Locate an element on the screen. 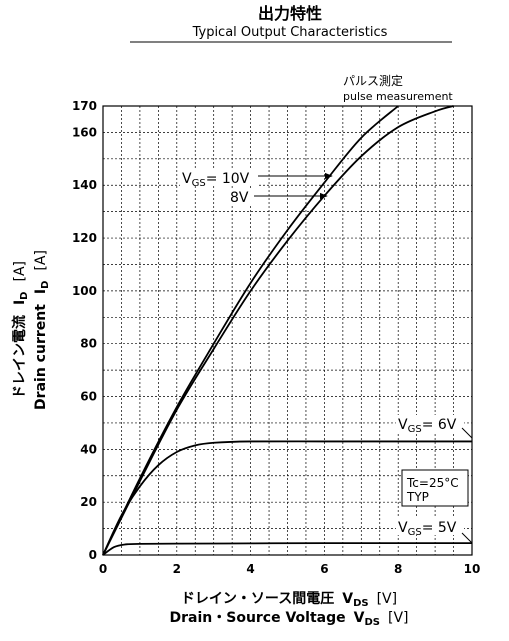 The width and height of the screenshot is (509, 641). y-tick-label: 120 is located at coordinates (84, 238).